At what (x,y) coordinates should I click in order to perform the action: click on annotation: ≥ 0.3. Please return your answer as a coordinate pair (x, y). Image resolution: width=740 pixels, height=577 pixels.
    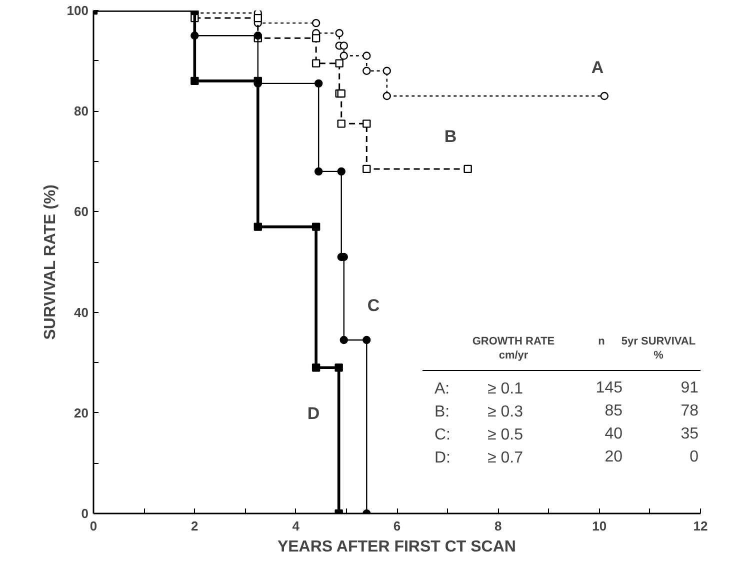
    Looking at the image, I should click on (506, 412).